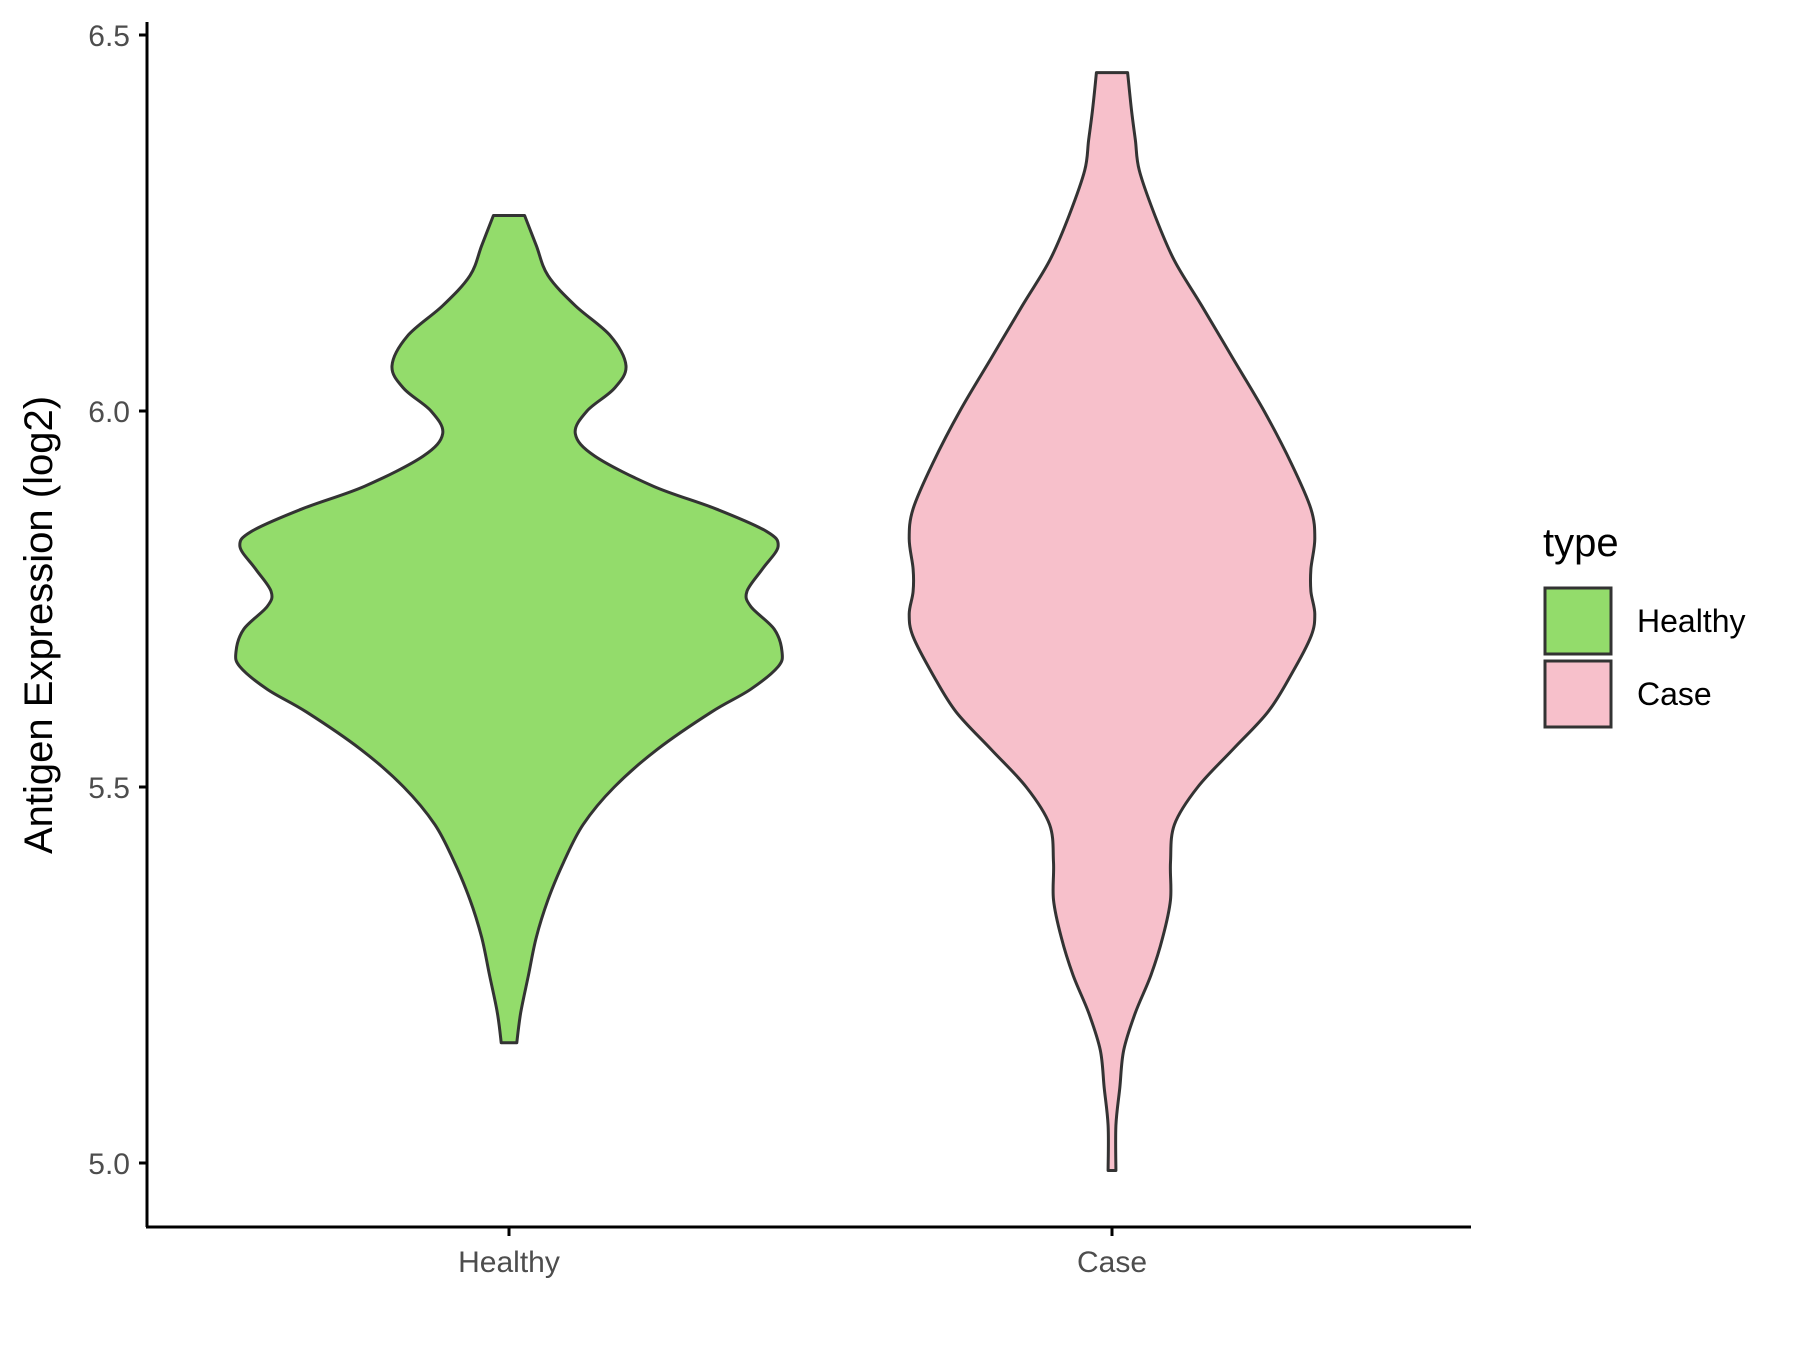  I want to click on legend-label-case: Case, so click(1674, 694).